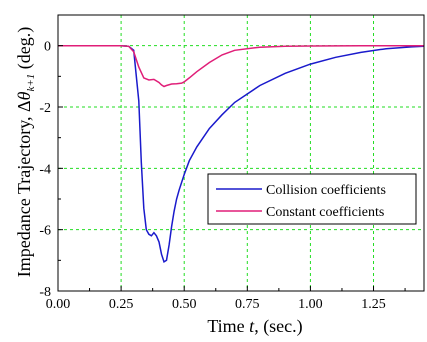 Image resolution: width=427 pixels, height=342 pixels. Describe the element at coordinates (25, 152) in the screenshot. I see `y-axis-title: Impedance Trajectory, Δθk+1 (deg.)` at that location.